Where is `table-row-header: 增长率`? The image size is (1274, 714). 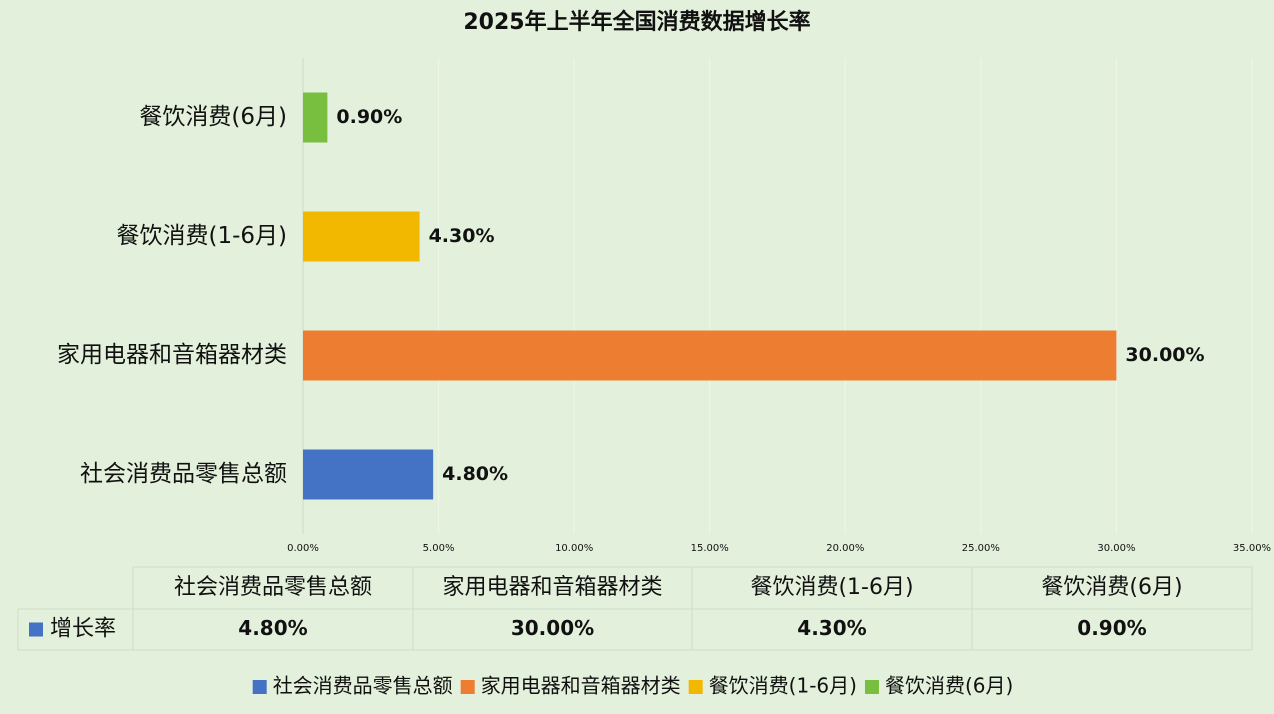
table-row-header: 增长率 is located at coordinates (83, 629).